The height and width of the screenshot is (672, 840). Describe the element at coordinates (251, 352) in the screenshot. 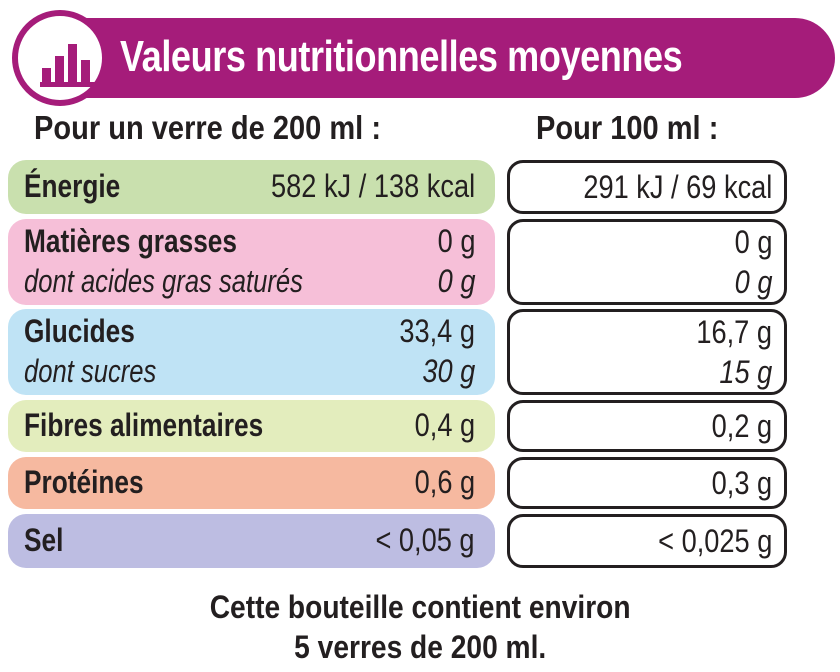

I see `row-glucides: Glucides dont sucres 33,4 g 30 g` at that location.